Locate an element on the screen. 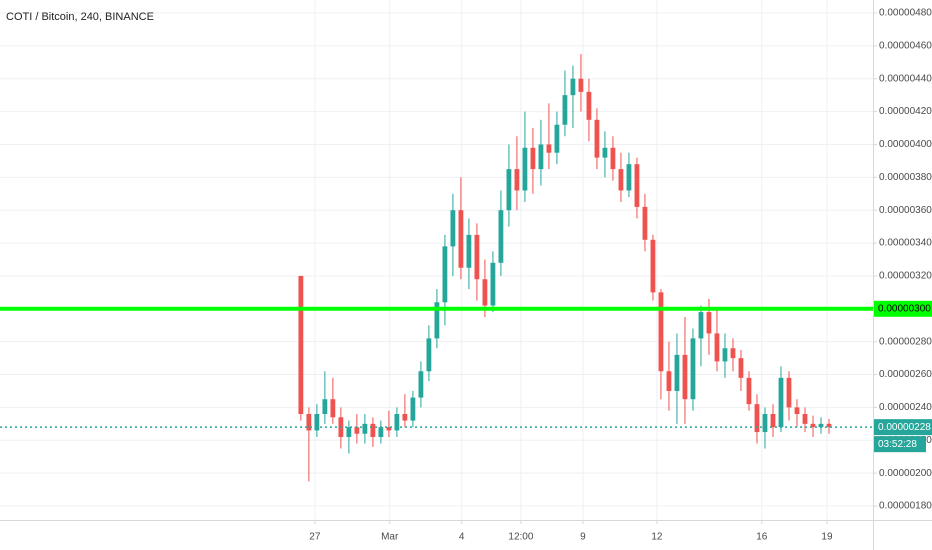 Image resolution: width=932 pixels, height=550 pixels. x-tick-label: 9 is located at coordinates (583, 537).